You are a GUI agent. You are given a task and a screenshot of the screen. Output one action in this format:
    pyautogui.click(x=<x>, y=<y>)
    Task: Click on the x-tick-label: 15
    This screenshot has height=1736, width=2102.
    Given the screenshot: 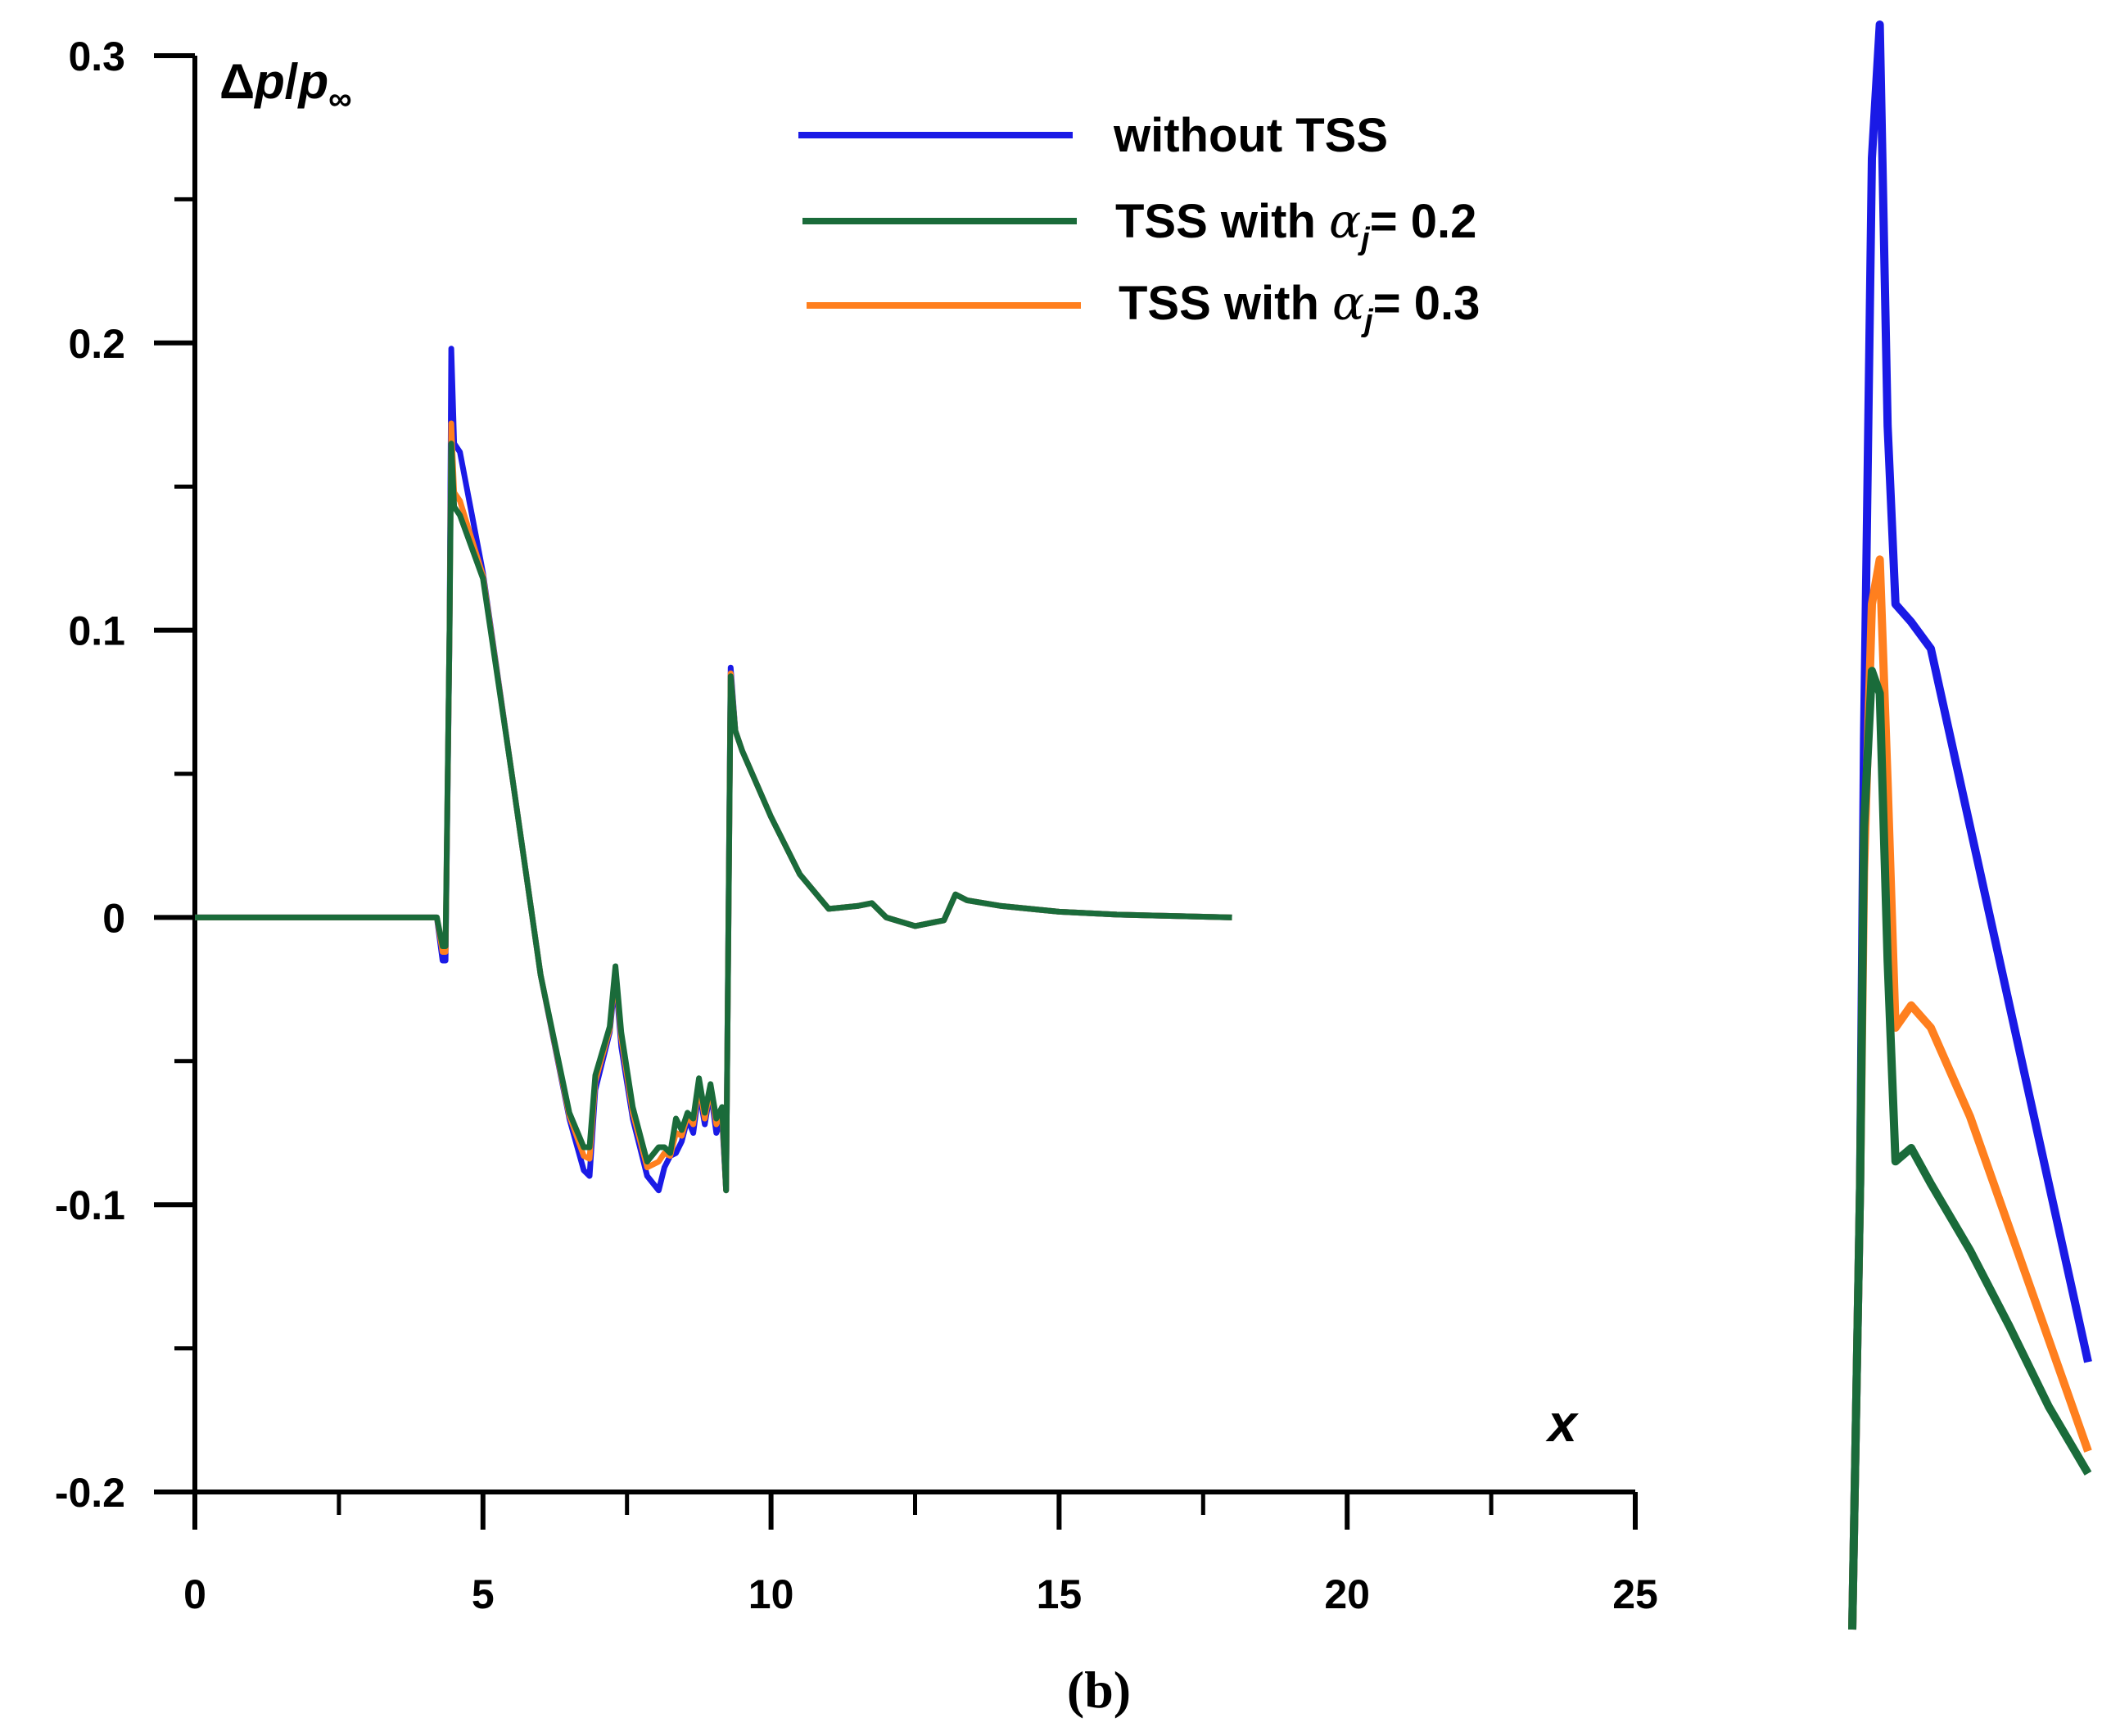 What is the action you would take?
    pyautogui.click(x=1060, y=1594)
    